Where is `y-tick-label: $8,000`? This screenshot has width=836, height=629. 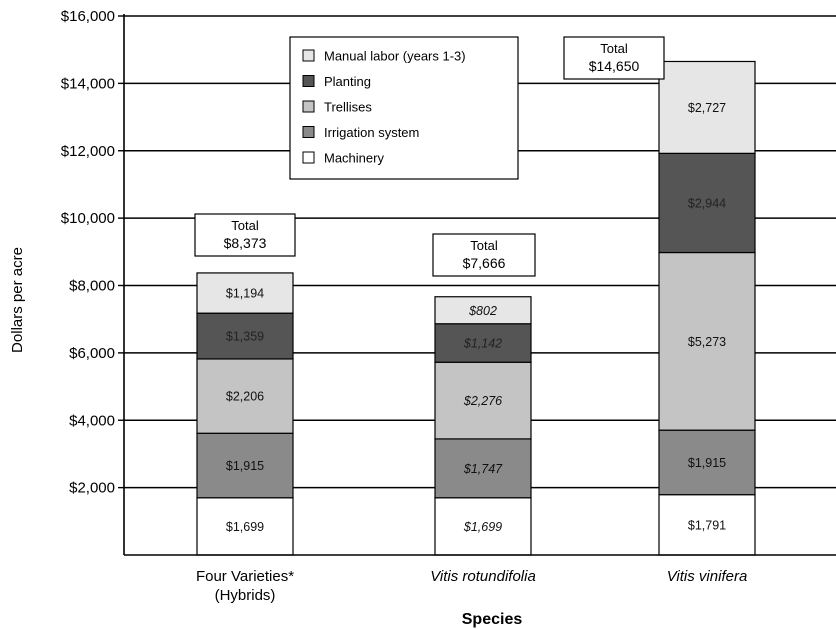
y-tick-label: $8,000 is located at coordinates (92, 286).